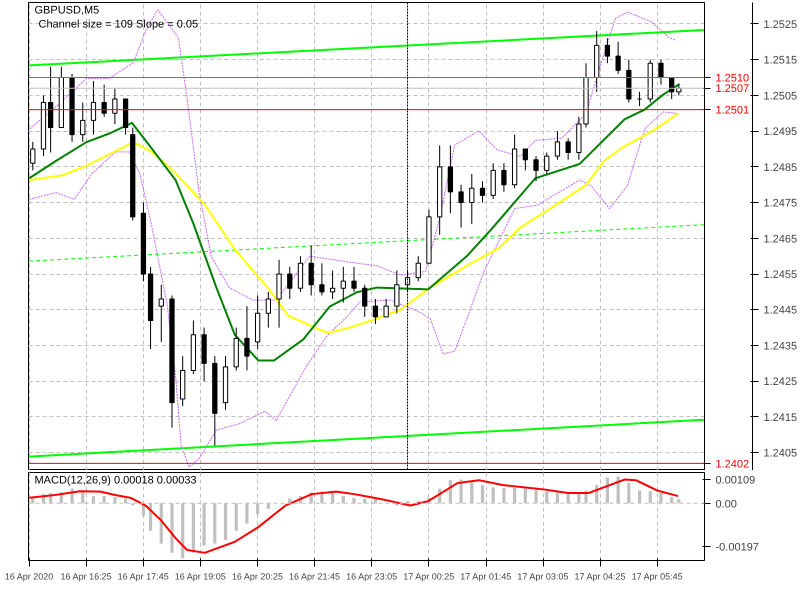 This screenshot has width=800, height=600. Describe the element at coordinates (736, 480) in the screenshot. I see `y-tick-label: 0.00109` at that location.